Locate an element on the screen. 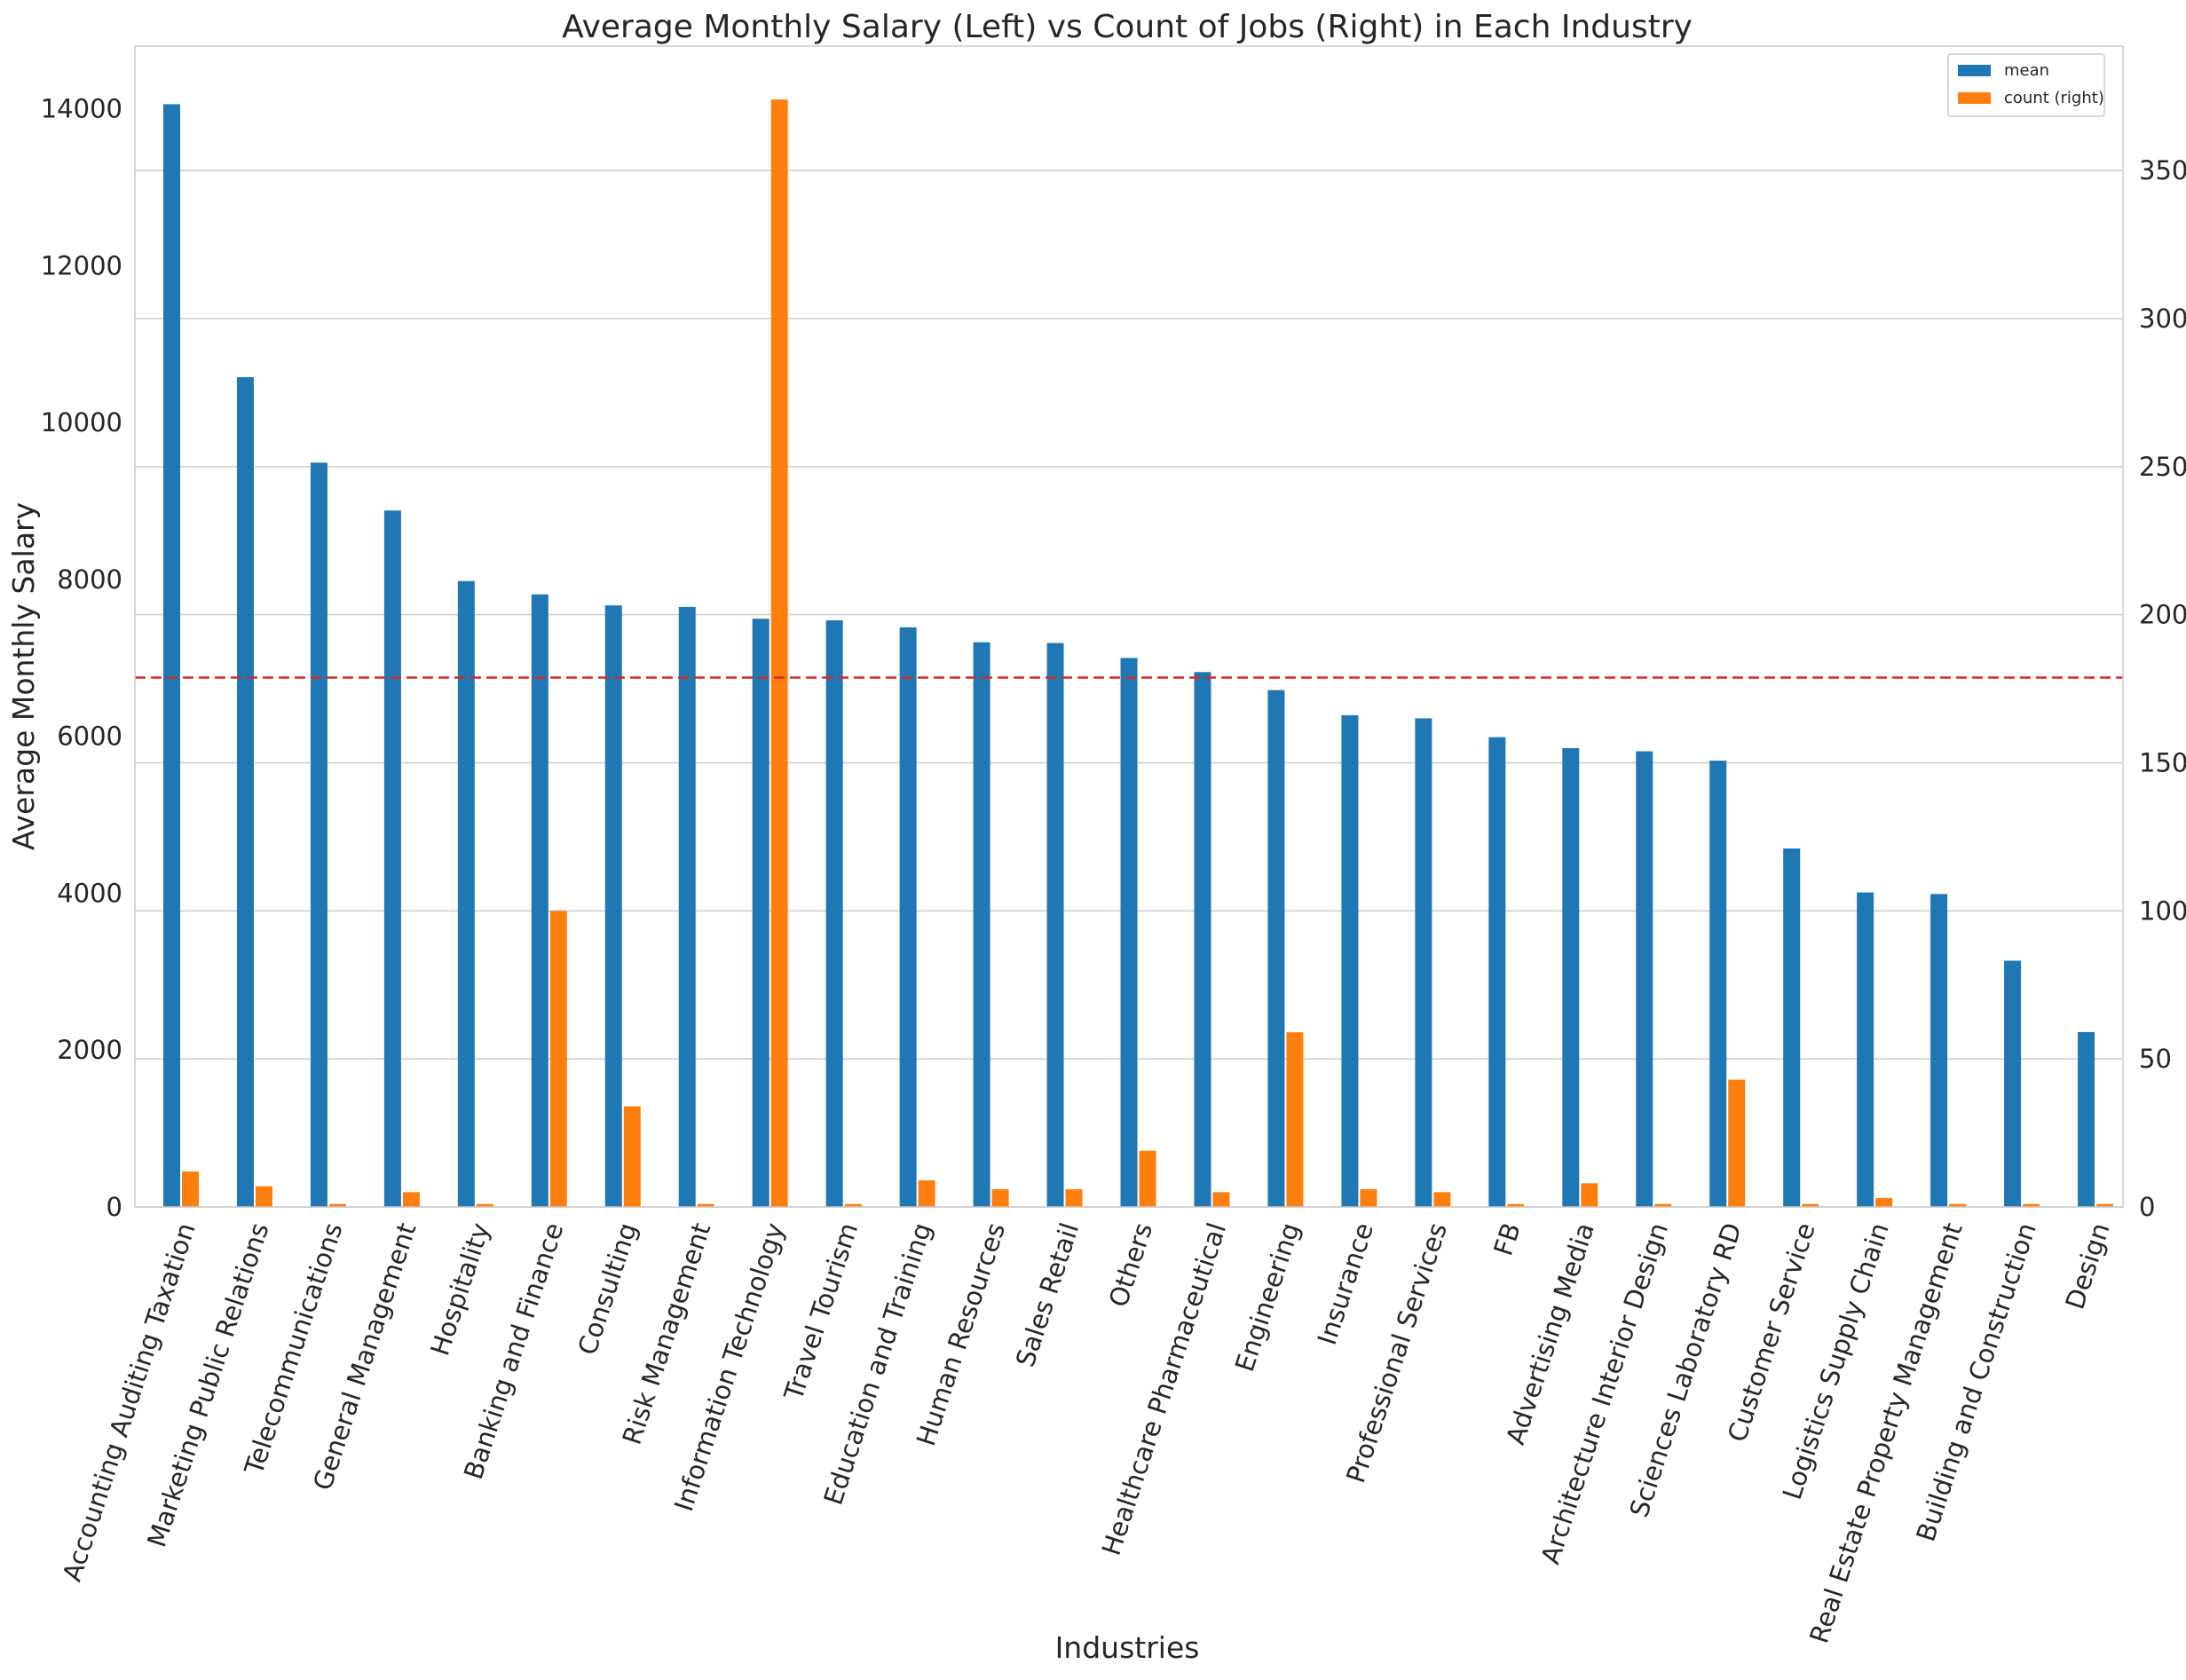 The image size is (2186, 1680). right-axis: 0 50 100 150 200 250 300 350 is located at coordinates (2162, 688).